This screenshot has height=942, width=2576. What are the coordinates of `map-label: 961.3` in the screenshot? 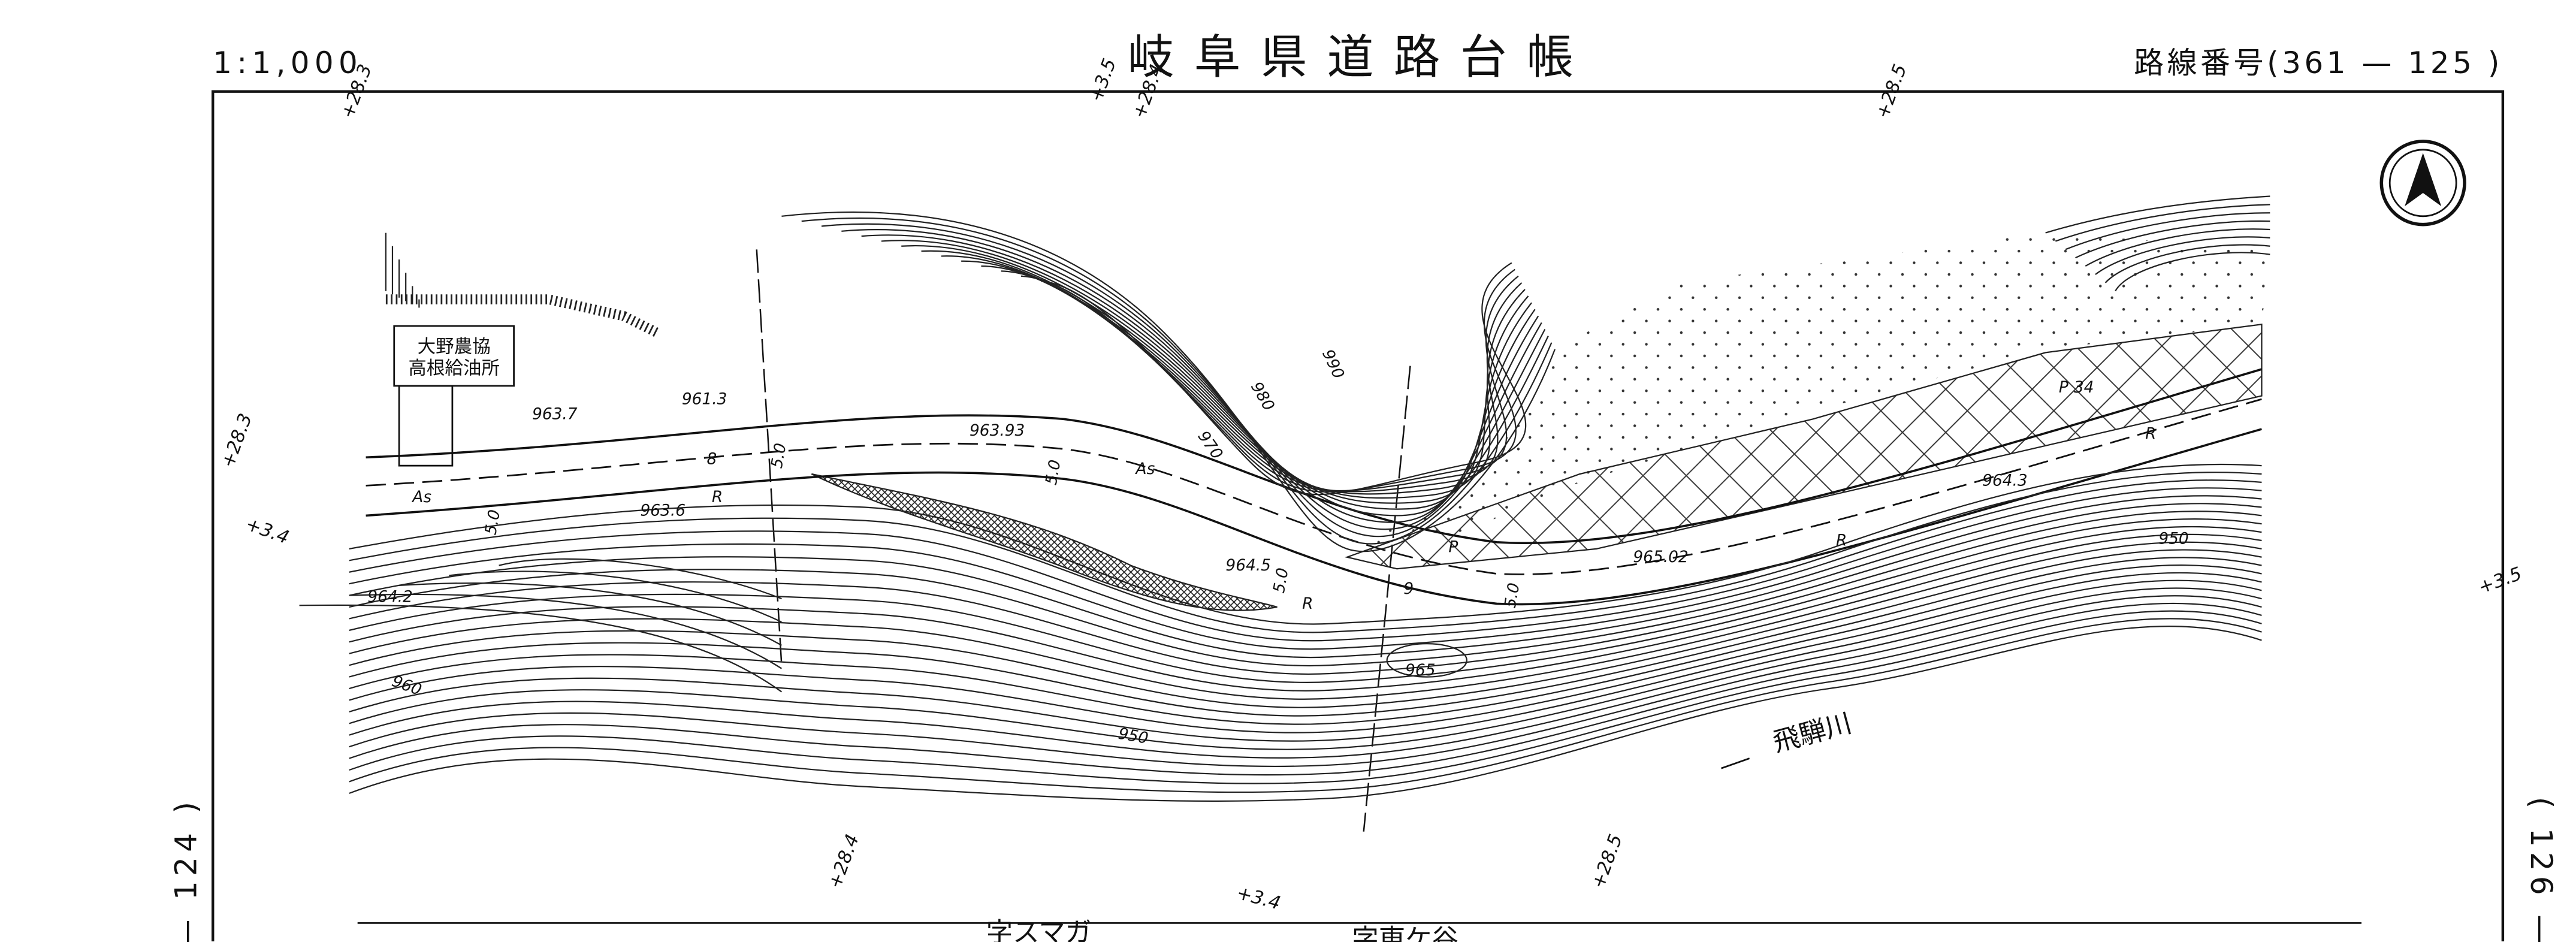 It's located at (705, 399).